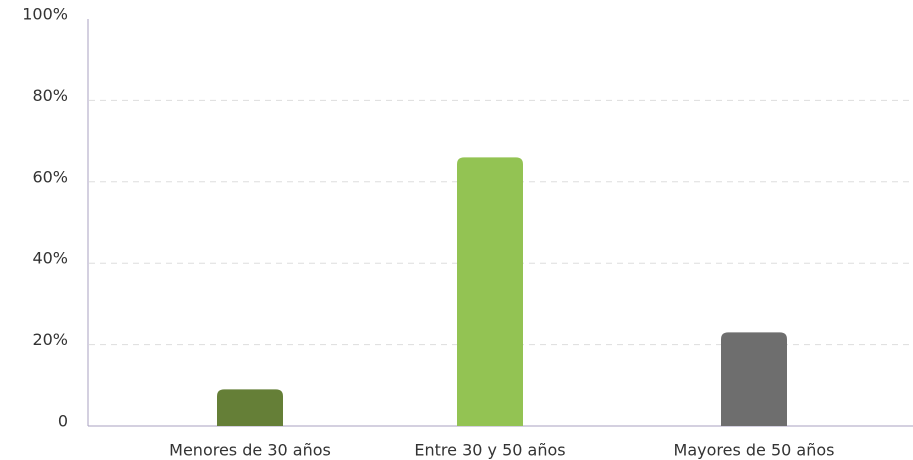  Describe the element at coordinates (50, 258) in the screenshot. I see `y-tick-label: 40%` at that location.